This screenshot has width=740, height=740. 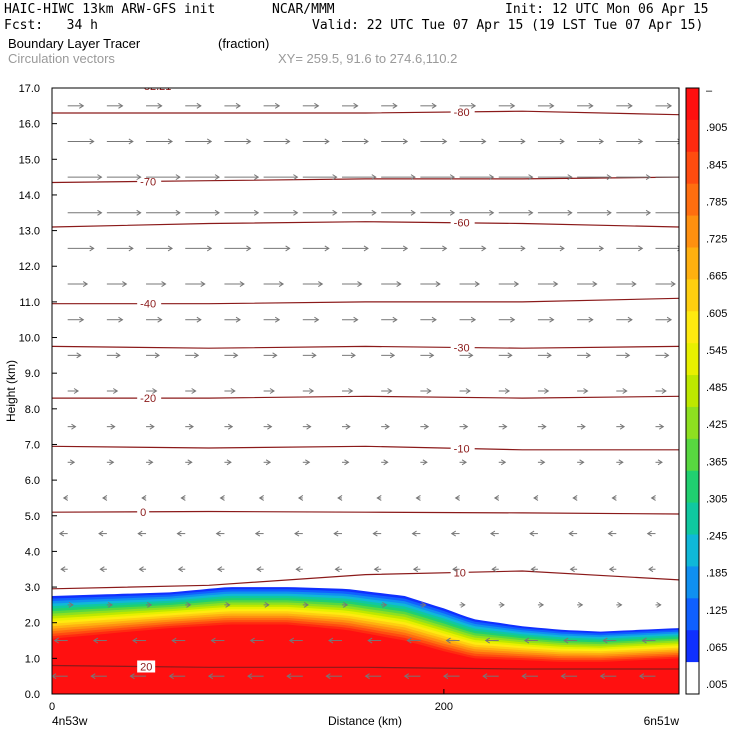 I want to click on isotherm-label: 0, so click(x=143, y=513).